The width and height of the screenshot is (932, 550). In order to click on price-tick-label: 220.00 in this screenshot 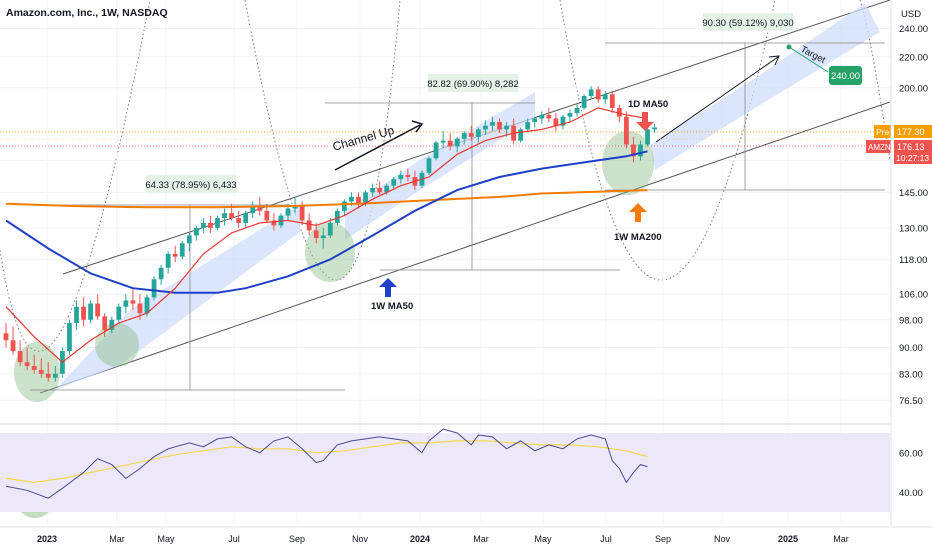, I will do `click(913, 57)`.